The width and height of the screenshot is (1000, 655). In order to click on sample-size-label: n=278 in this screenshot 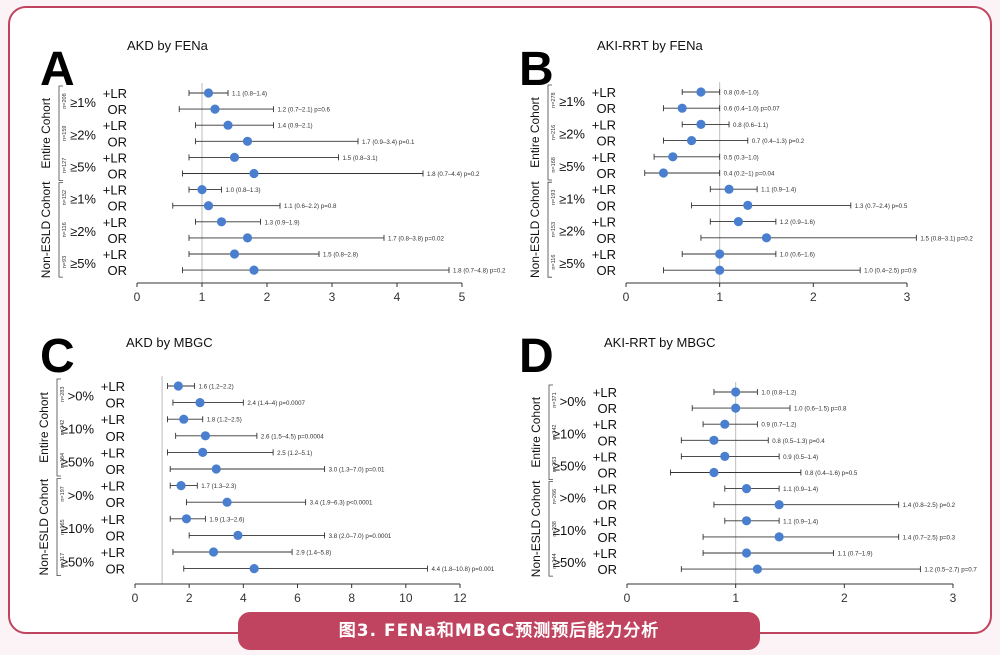, I will do `click(554, 99)`.